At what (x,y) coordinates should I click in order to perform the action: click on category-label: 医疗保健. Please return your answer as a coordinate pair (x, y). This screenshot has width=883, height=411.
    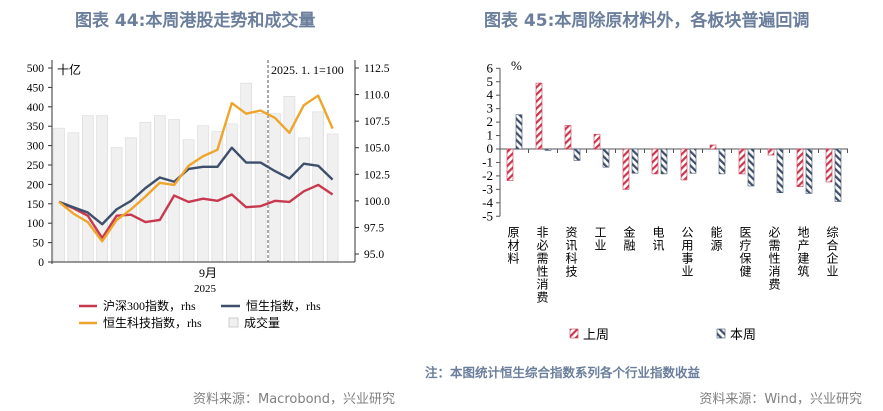
    Looking at the image, I should click on (745, 252).